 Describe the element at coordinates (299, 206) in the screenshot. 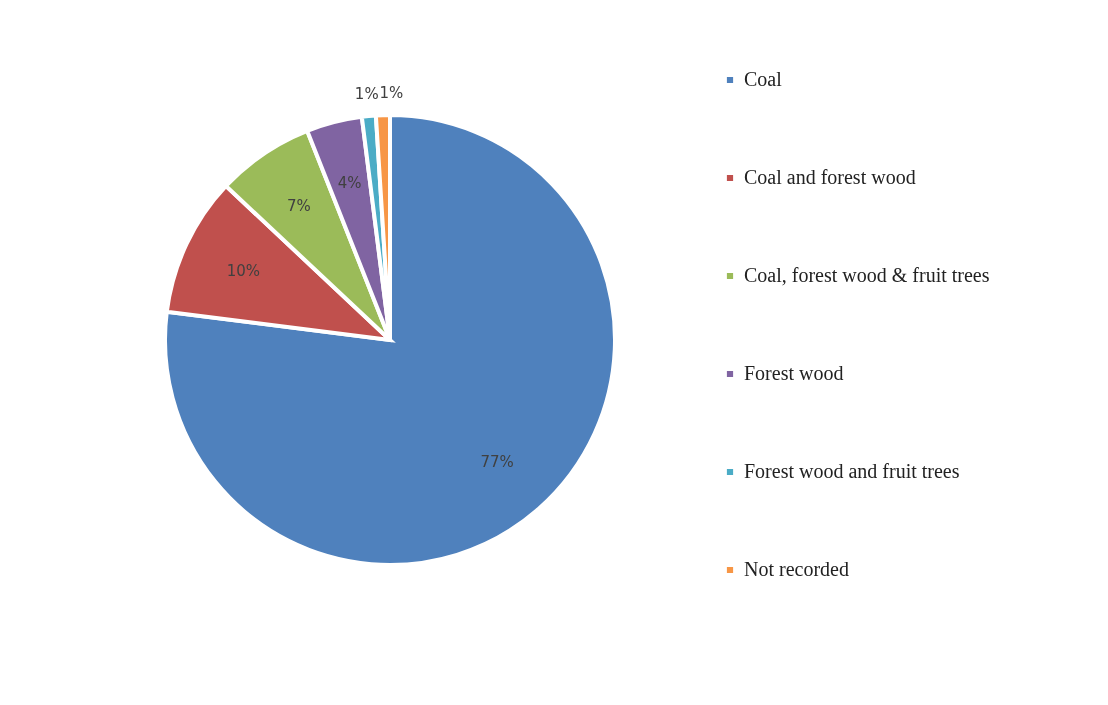

I see `data-label: 7%` at that location.